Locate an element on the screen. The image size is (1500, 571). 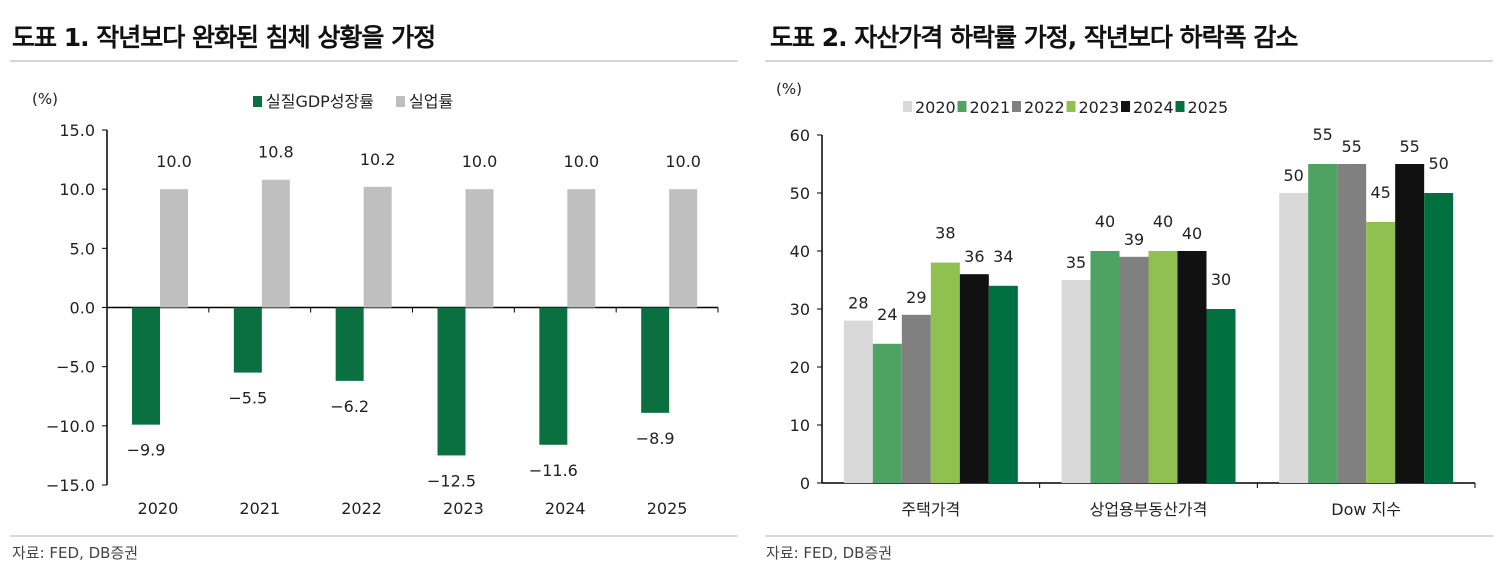
x-tick-label: 2025 is located at coordinates (667, 508).